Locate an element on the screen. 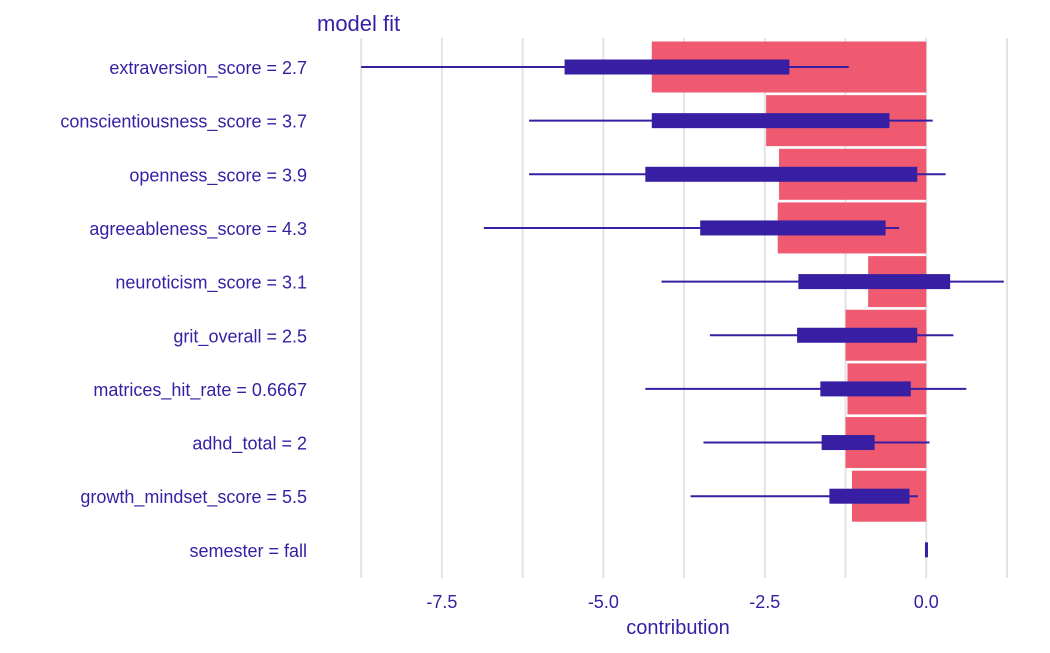 This screenshot has width=1050, height=653. category-label: growth_mindset_score = 5.5 is located at coordinates (193, 497).